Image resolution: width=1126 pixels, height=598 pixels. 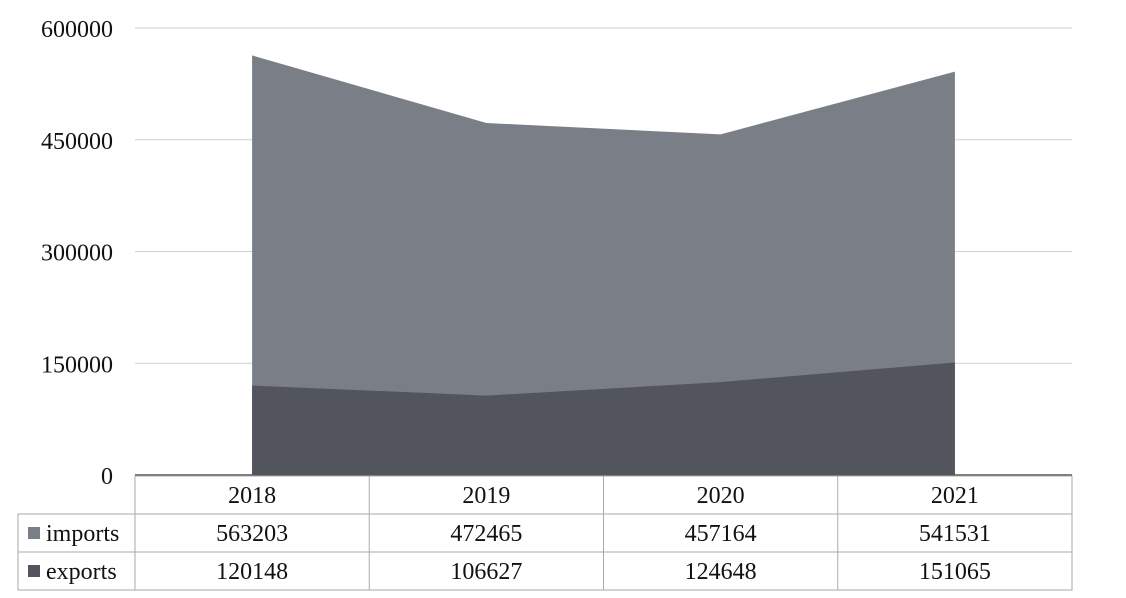 What do you see at coordinates (82, 534) in the screenshot?
I see `legend-label-imports: imports` at bounding box center [82, 534].